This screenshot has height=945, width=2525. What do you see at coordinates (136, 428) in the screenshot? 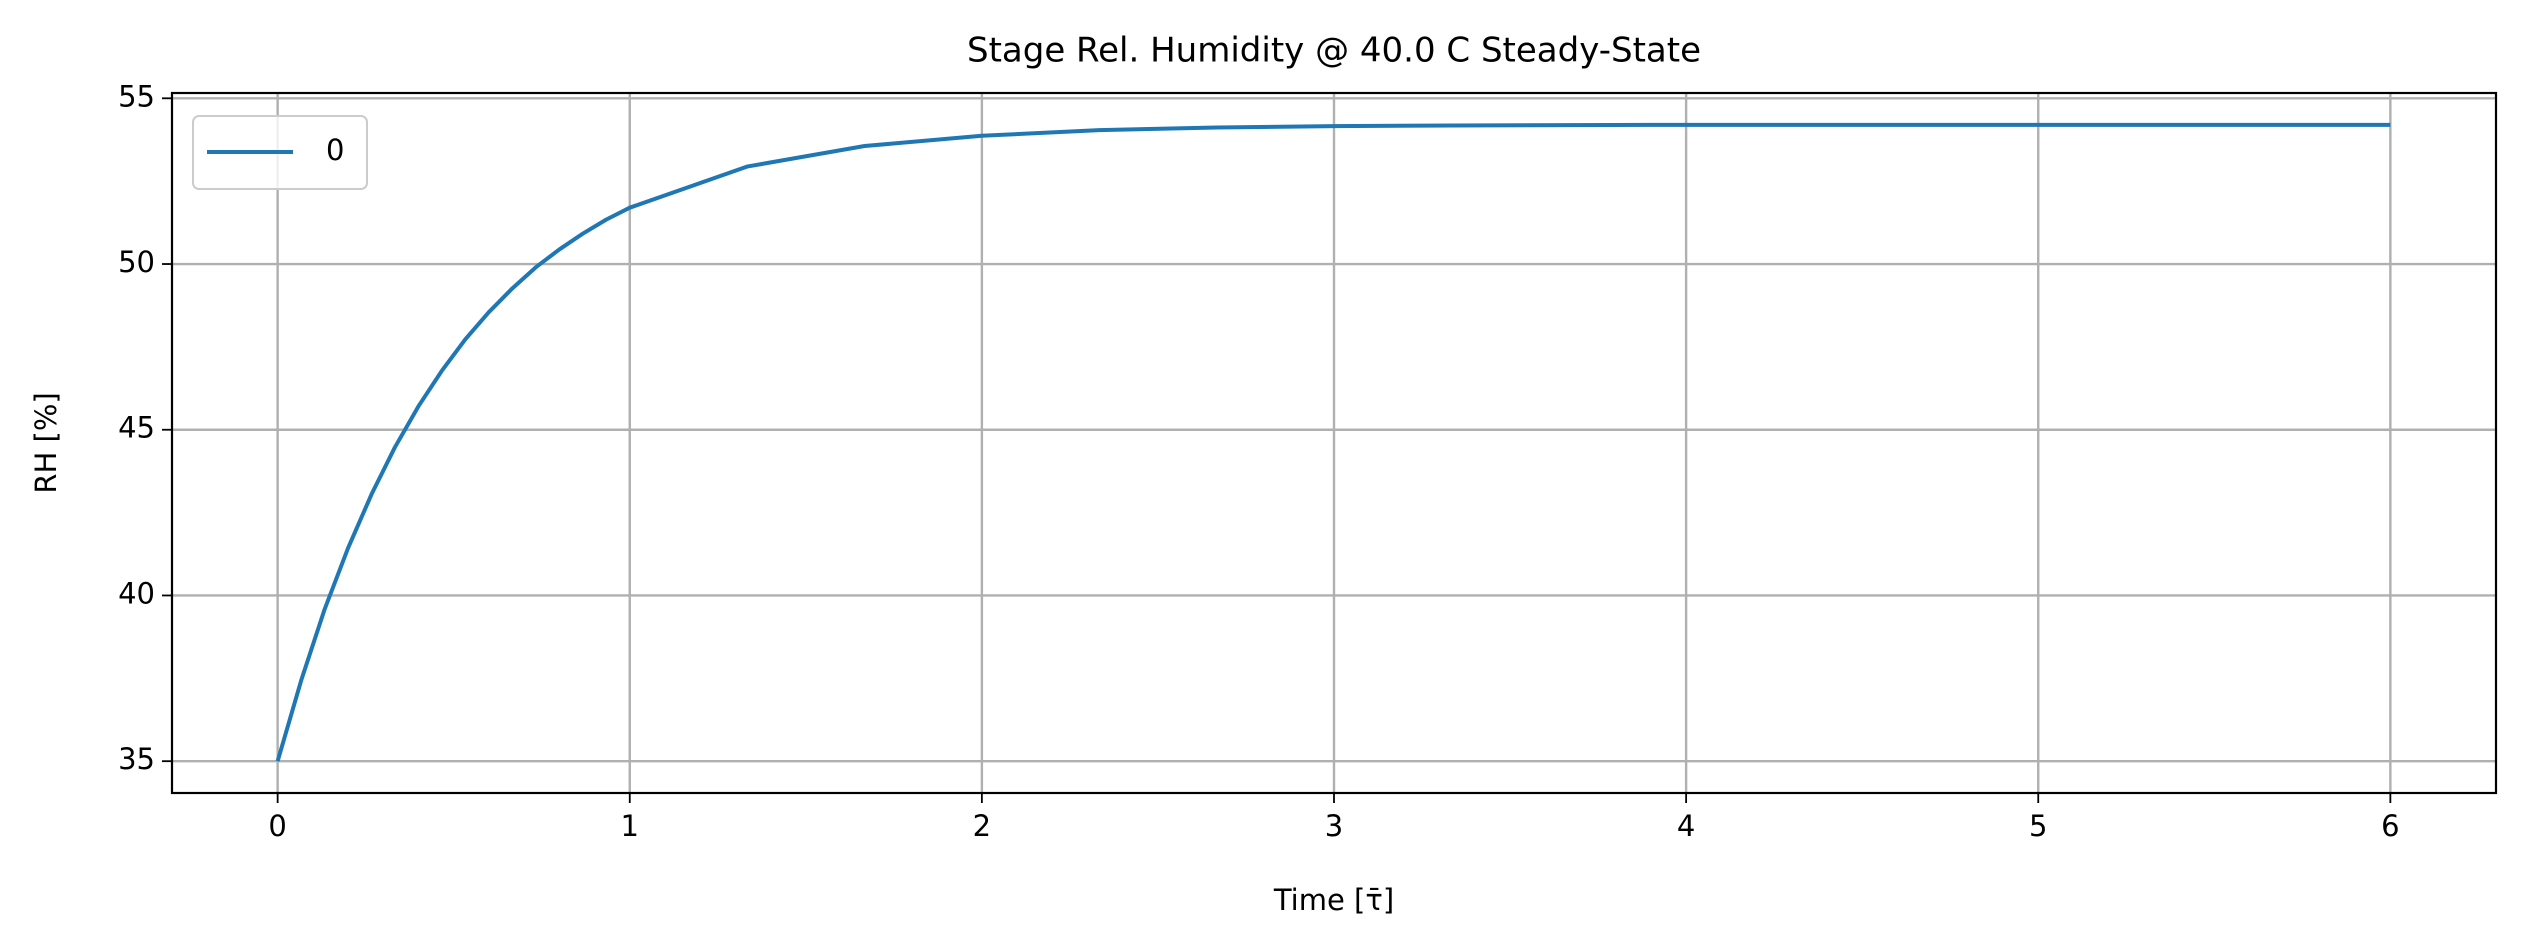
I see `y-tick-label: 45` at bounding box center [136, 428].